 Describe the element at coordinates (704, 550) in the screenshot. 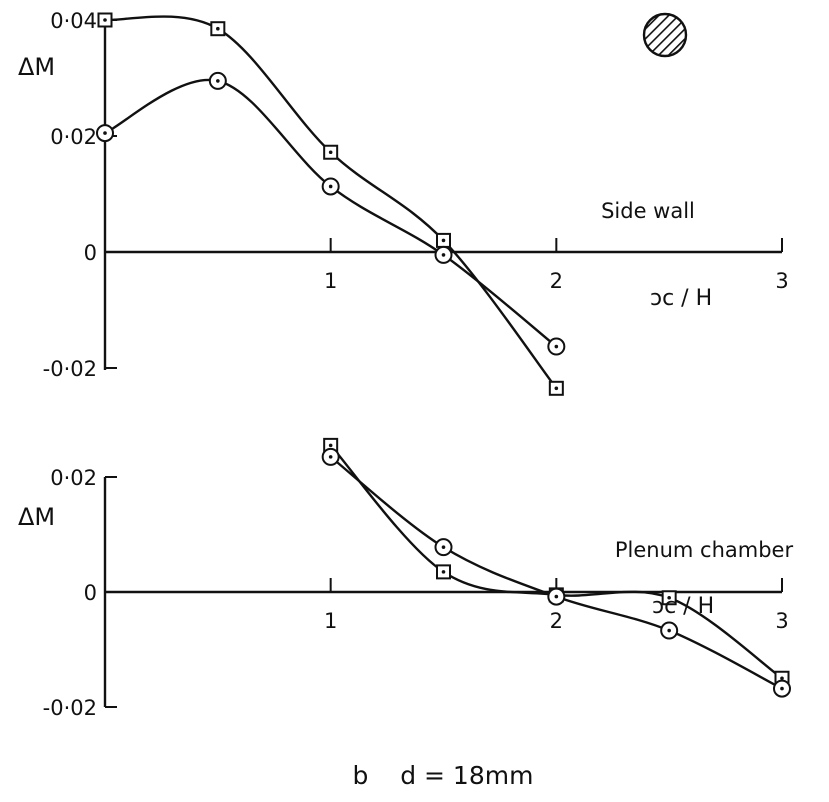

I see `chart-annotation: Plenum chamber` at that location.